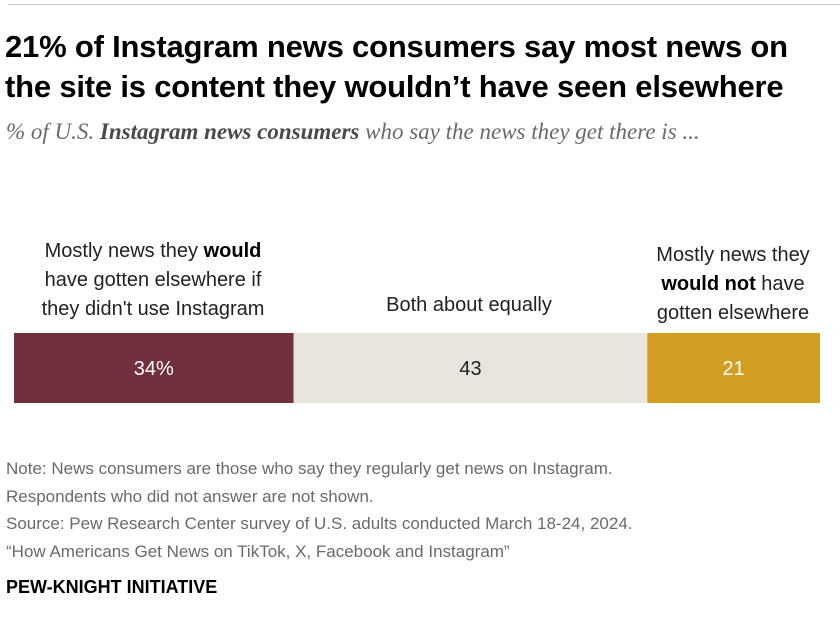 The height and width of the screenshot is (634, 840). I want to click on category-label-would-not-bold: would not, so click(708, 284).